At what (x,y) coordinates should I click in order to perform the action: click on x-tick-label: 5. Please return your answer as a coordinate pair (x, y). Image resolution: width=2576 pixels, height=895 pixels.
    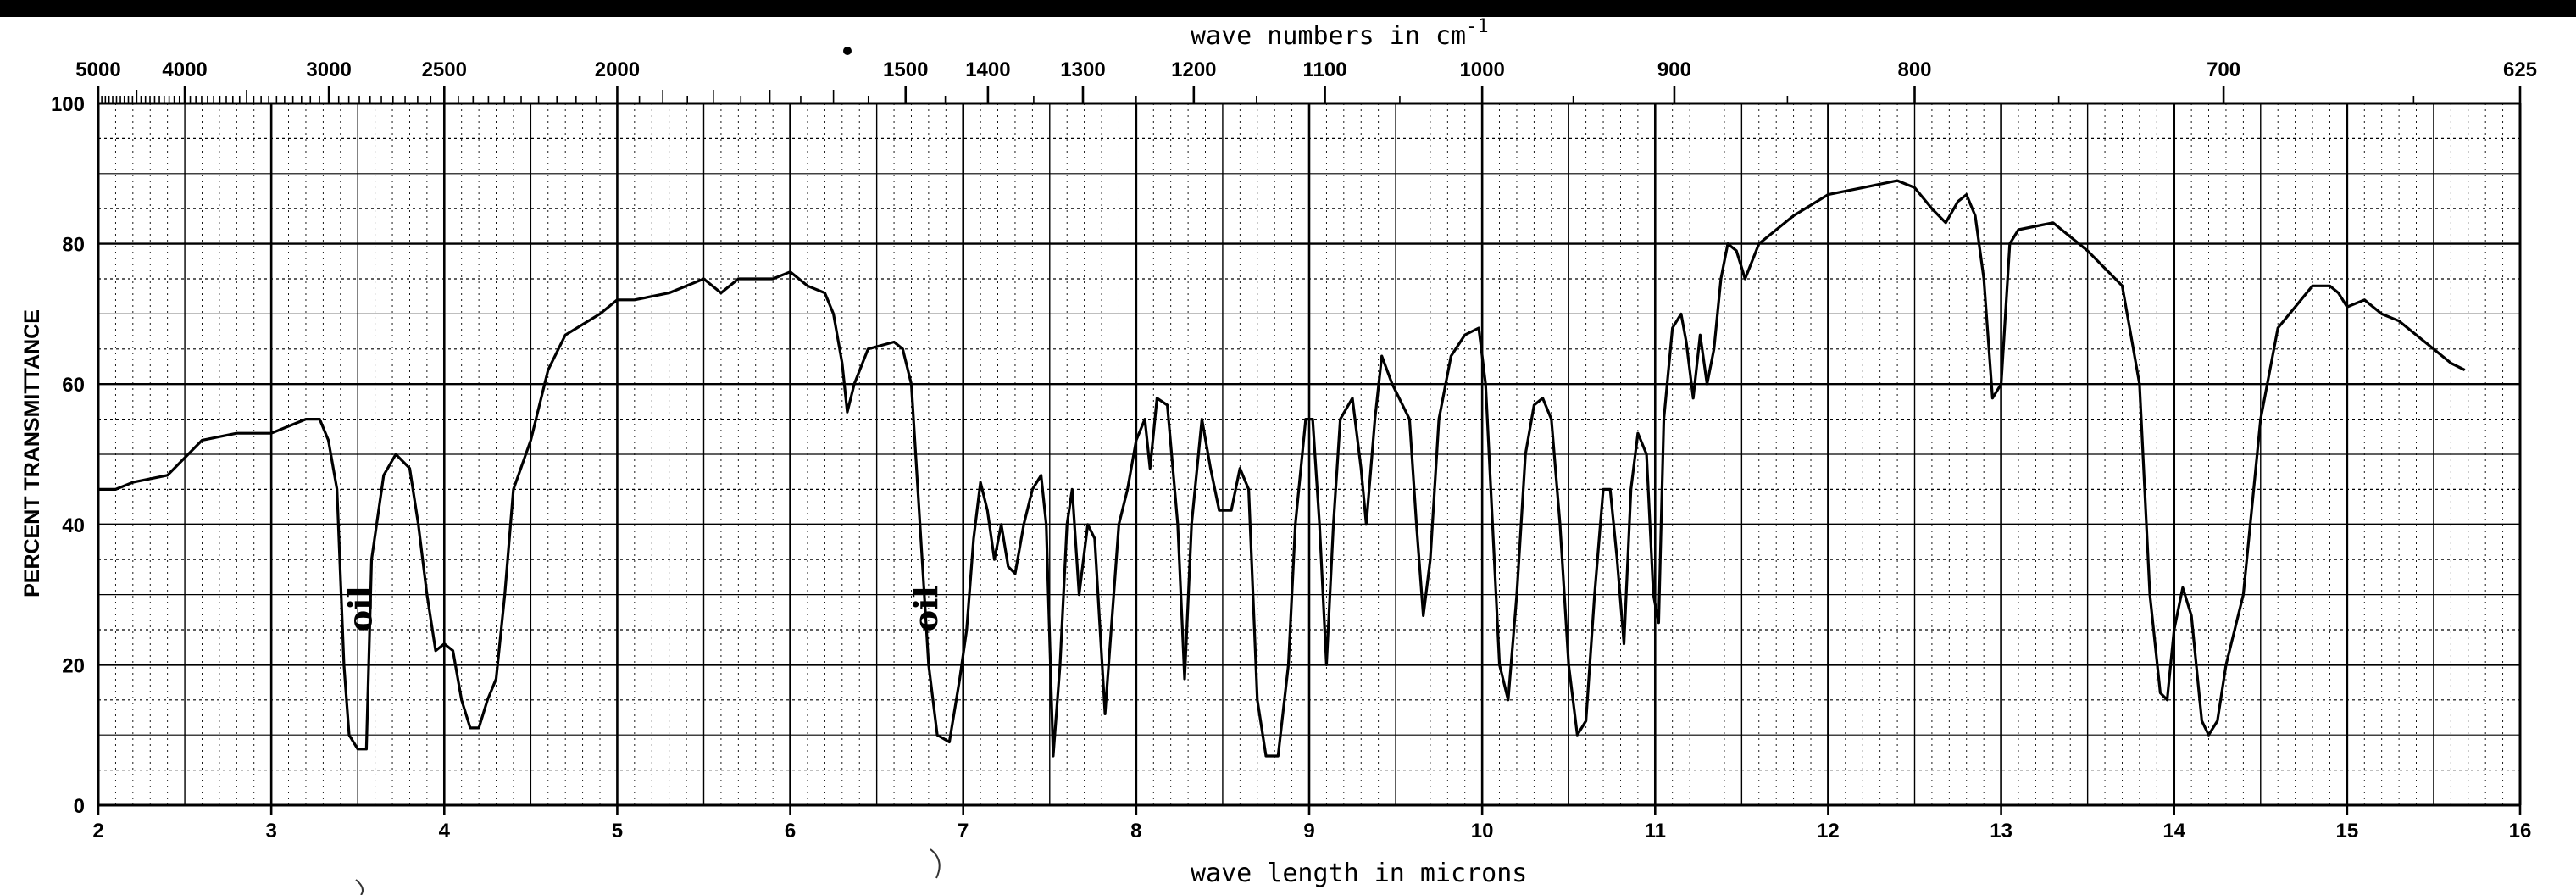
    Looking at the image, I should click on (617, 831).